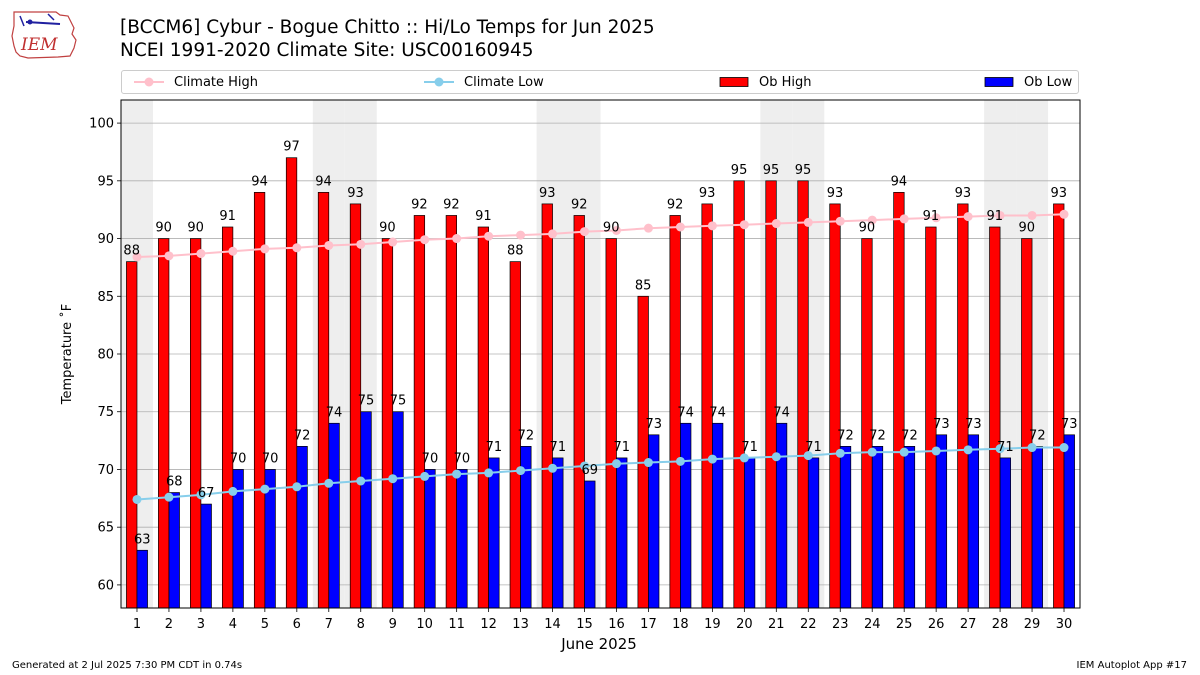 The height and width of the screenshot is (675, 1200). I want to click on x-tick-label: 21, so click(776, 624).